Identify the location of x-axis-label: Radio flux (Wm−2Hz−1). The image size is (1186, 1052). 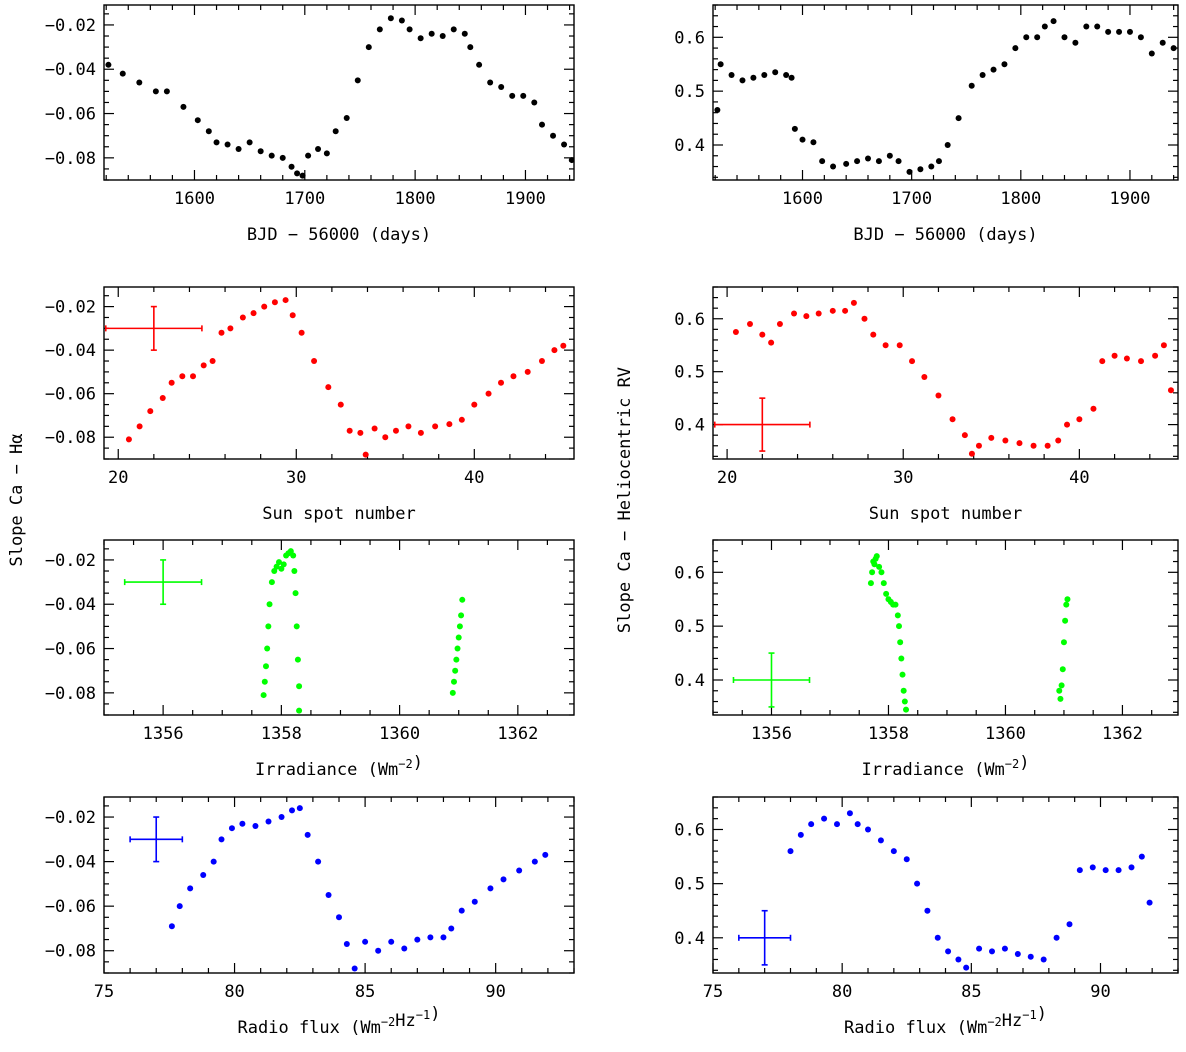
(339, 1021).